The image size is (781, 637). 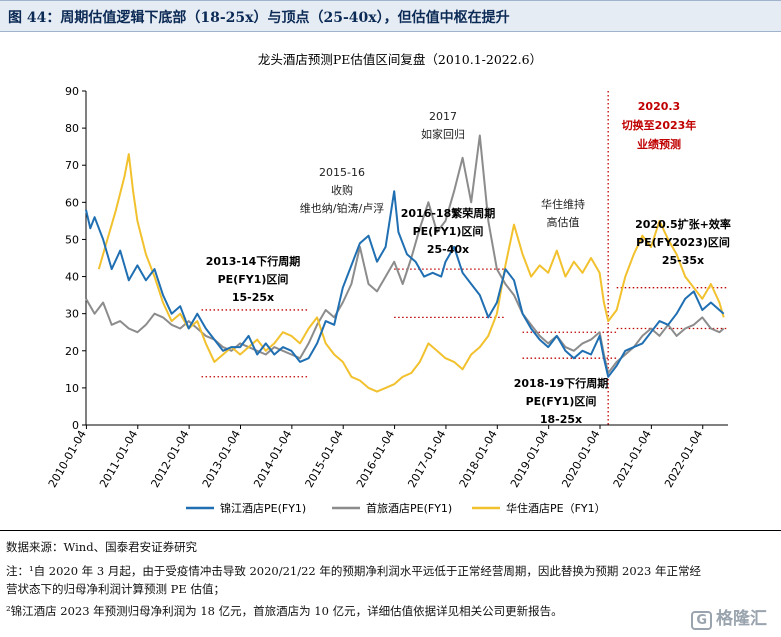 What do you see at coordinates (170, 459) in the screenshot?
I see `x-tick-label: 2012-01-04` at bounding box center [170, 459].